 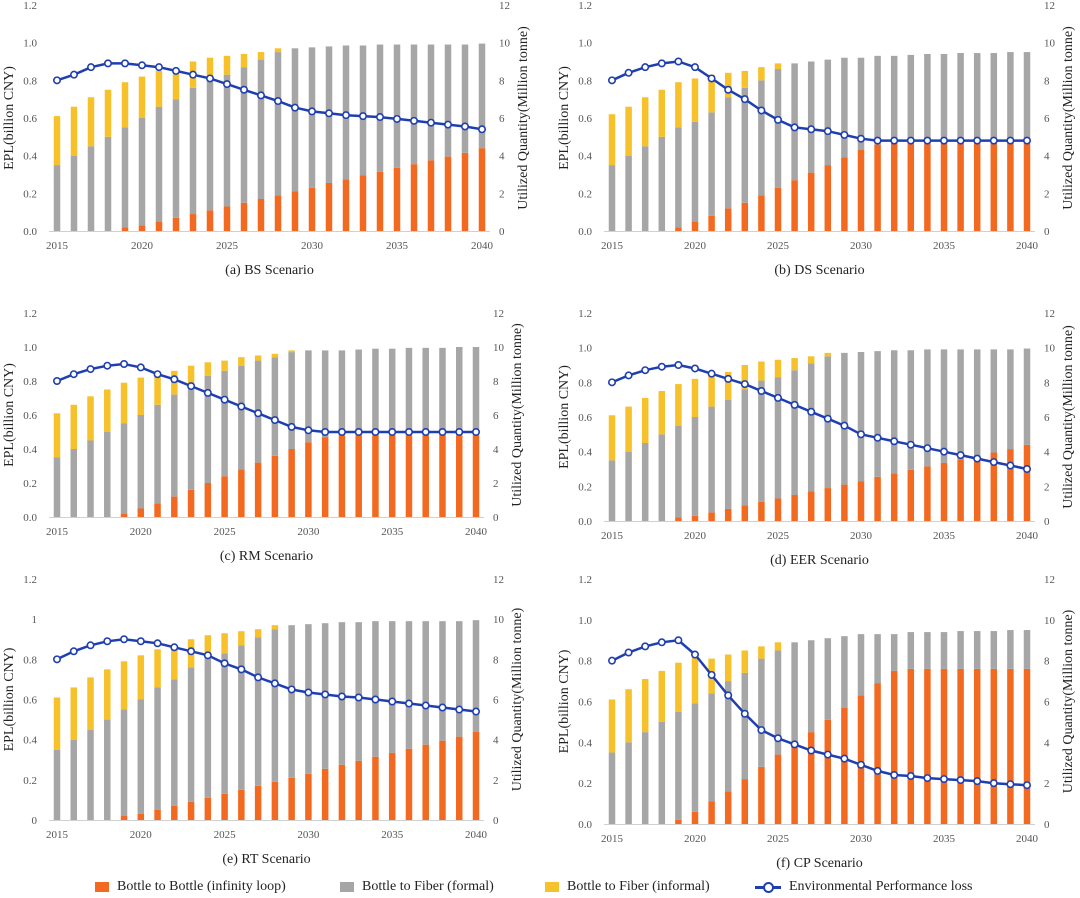 I want to click on y2-tick-label: 0, so click(x=502, y=232).